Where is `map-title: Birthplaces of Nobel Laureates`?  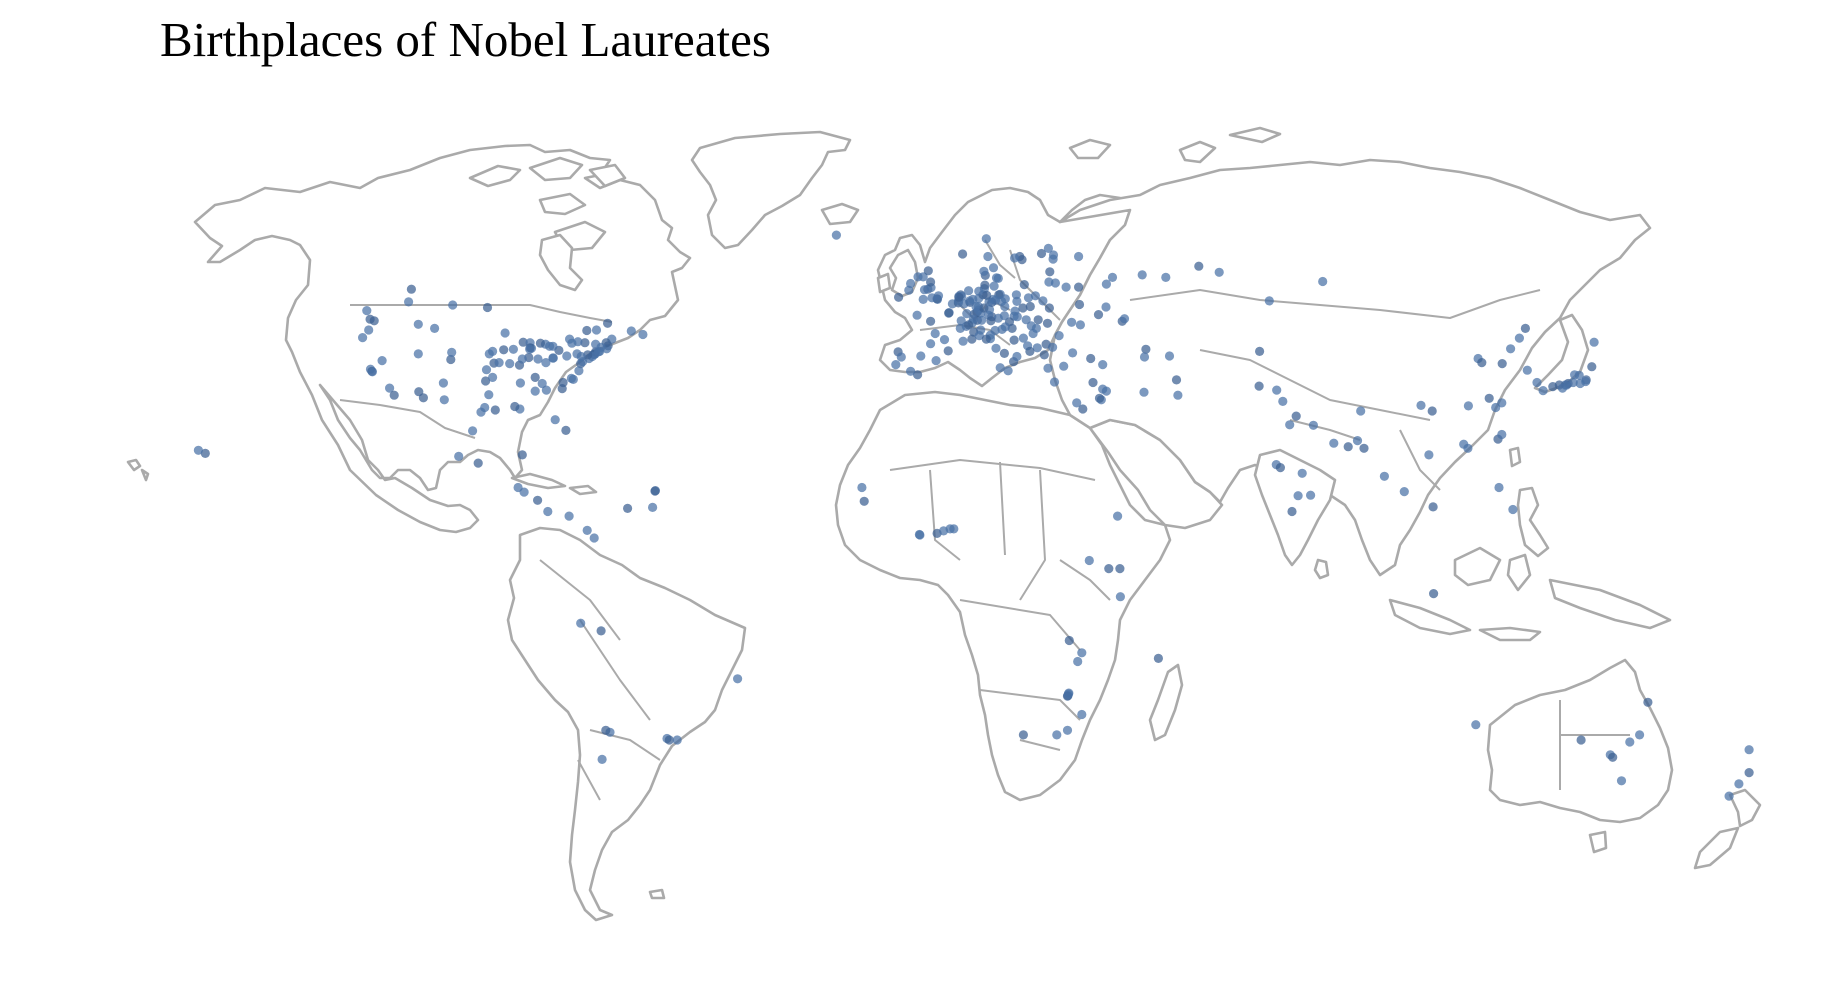 map-title: Birthplaces of Nobel Laureates is located at coordinates (465, 39).